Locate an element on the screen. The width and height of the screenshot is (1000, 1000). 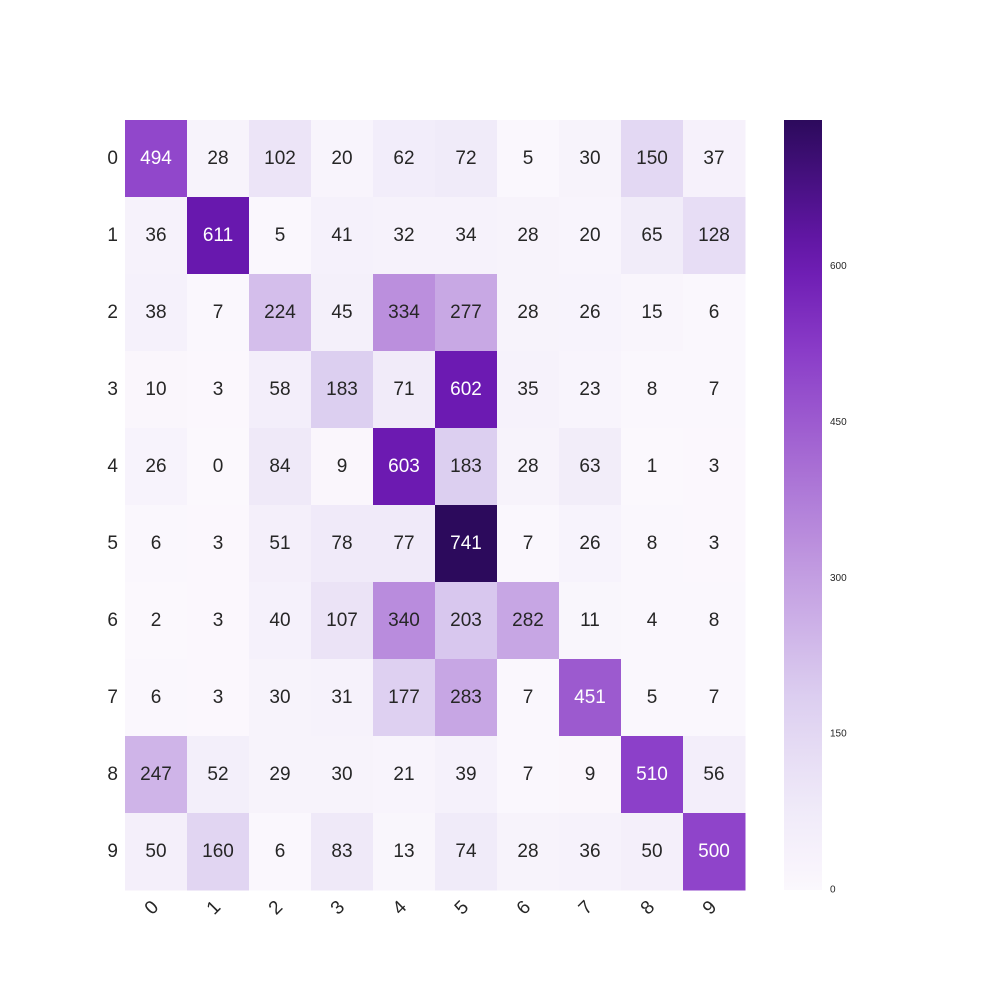
heatmap-cell-r3-c8 is located at coordinates (652, 390).